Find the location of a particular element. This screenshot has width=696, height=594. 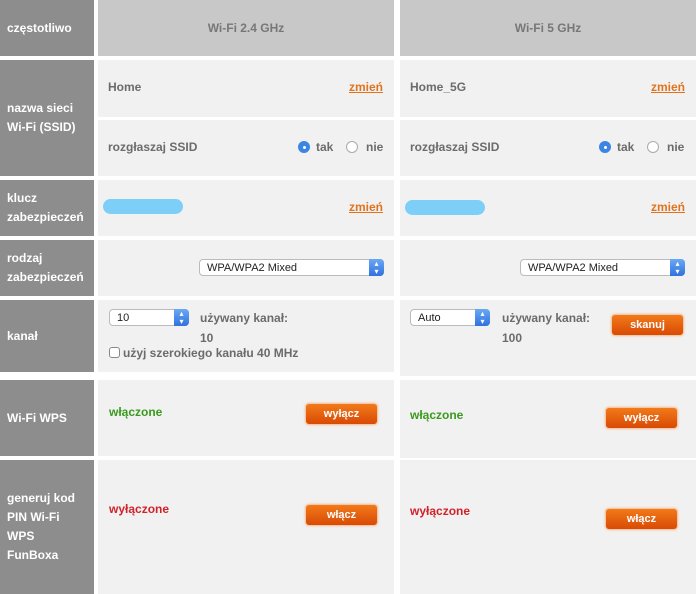

channel-cell-5: Auto ▴ ▾ używany kanał: 100 skanuj is located at coordinates (548, 338).